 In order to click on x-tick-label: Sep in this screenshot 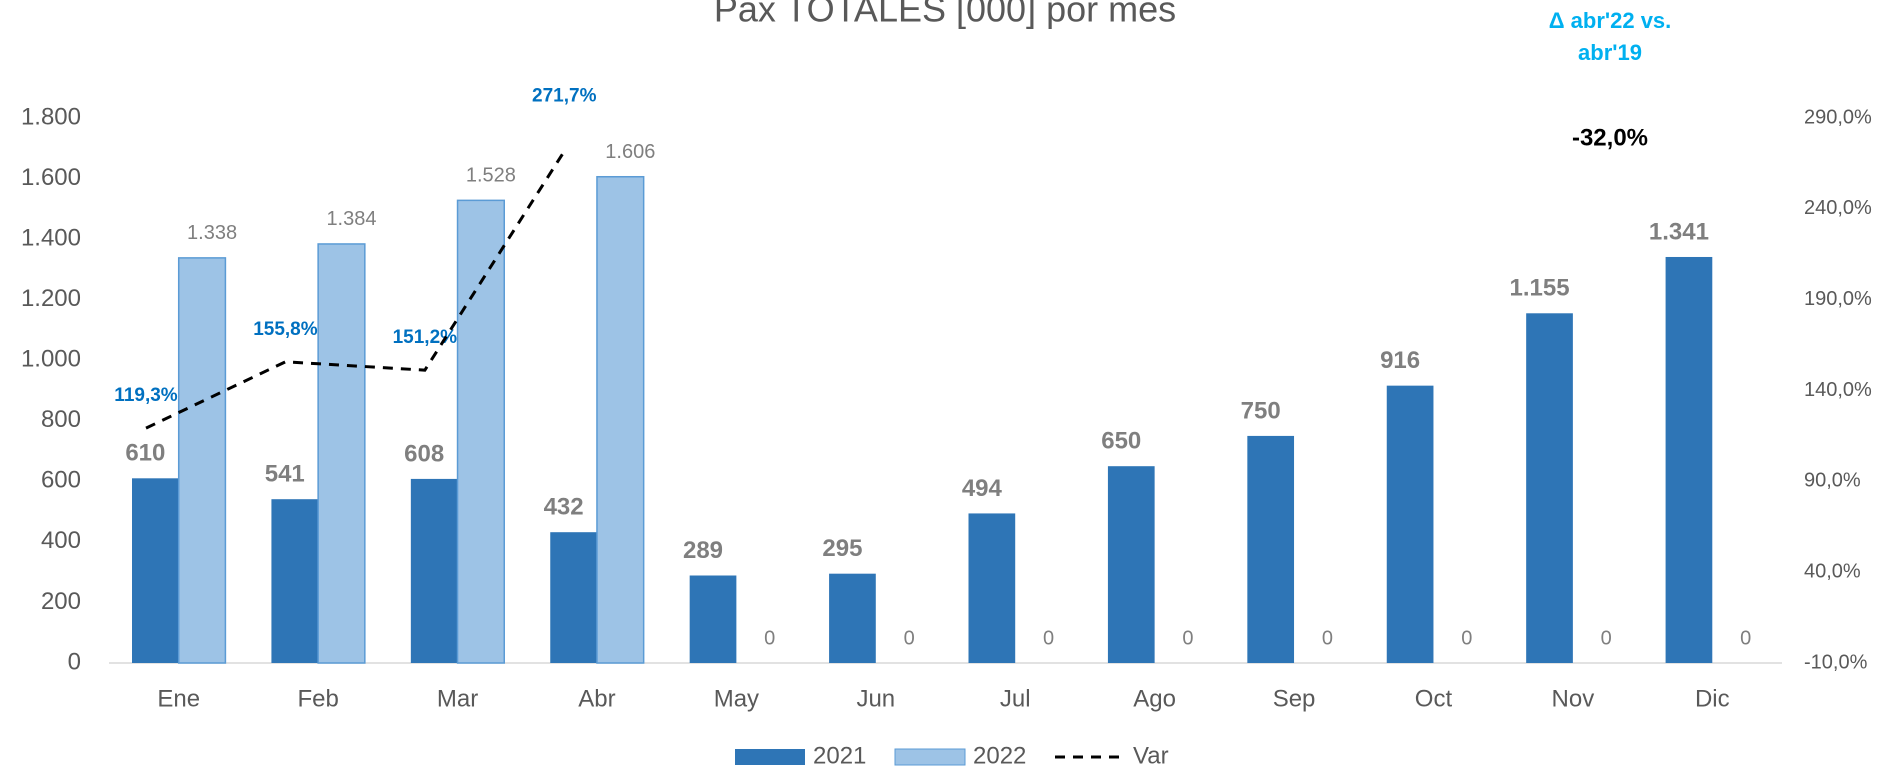, I will do `click(1294, 698)`.